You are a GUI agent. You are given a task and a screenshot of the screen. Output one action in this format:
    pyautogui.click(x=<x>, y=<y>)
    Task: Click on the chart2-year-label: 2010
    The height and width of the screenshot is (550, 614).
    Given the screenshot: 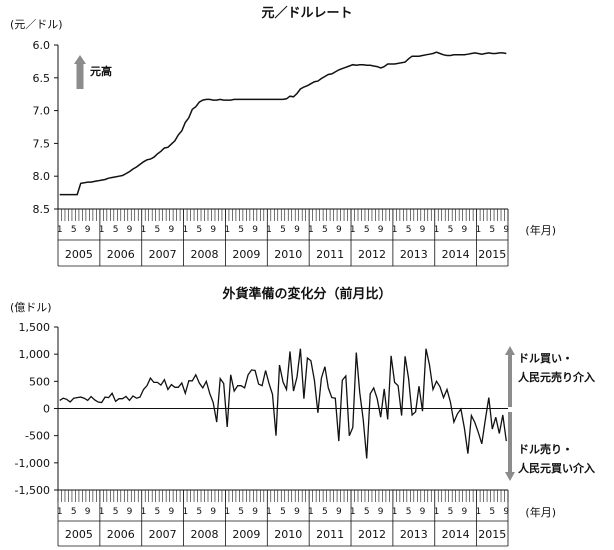 What is the action you would take?
    pyautogui.click(x=288, y=534)
    